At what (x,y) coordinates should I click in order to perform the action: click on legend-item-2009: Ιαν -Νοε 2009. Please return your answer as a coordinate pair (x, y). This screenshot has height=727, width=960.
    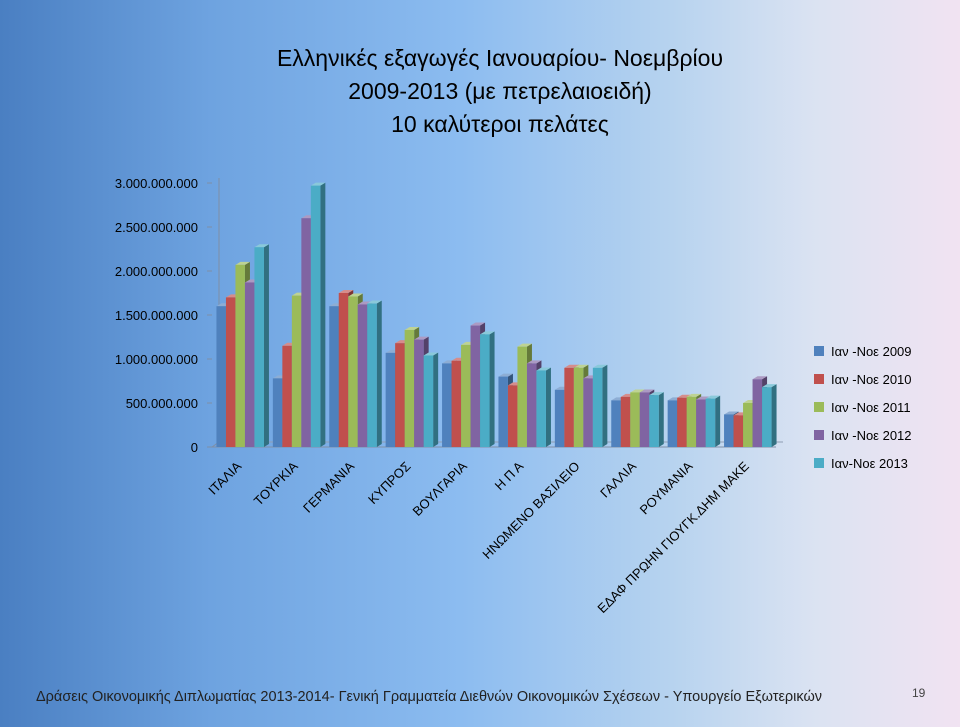
    Looking at the image, I should click on (863, 351).